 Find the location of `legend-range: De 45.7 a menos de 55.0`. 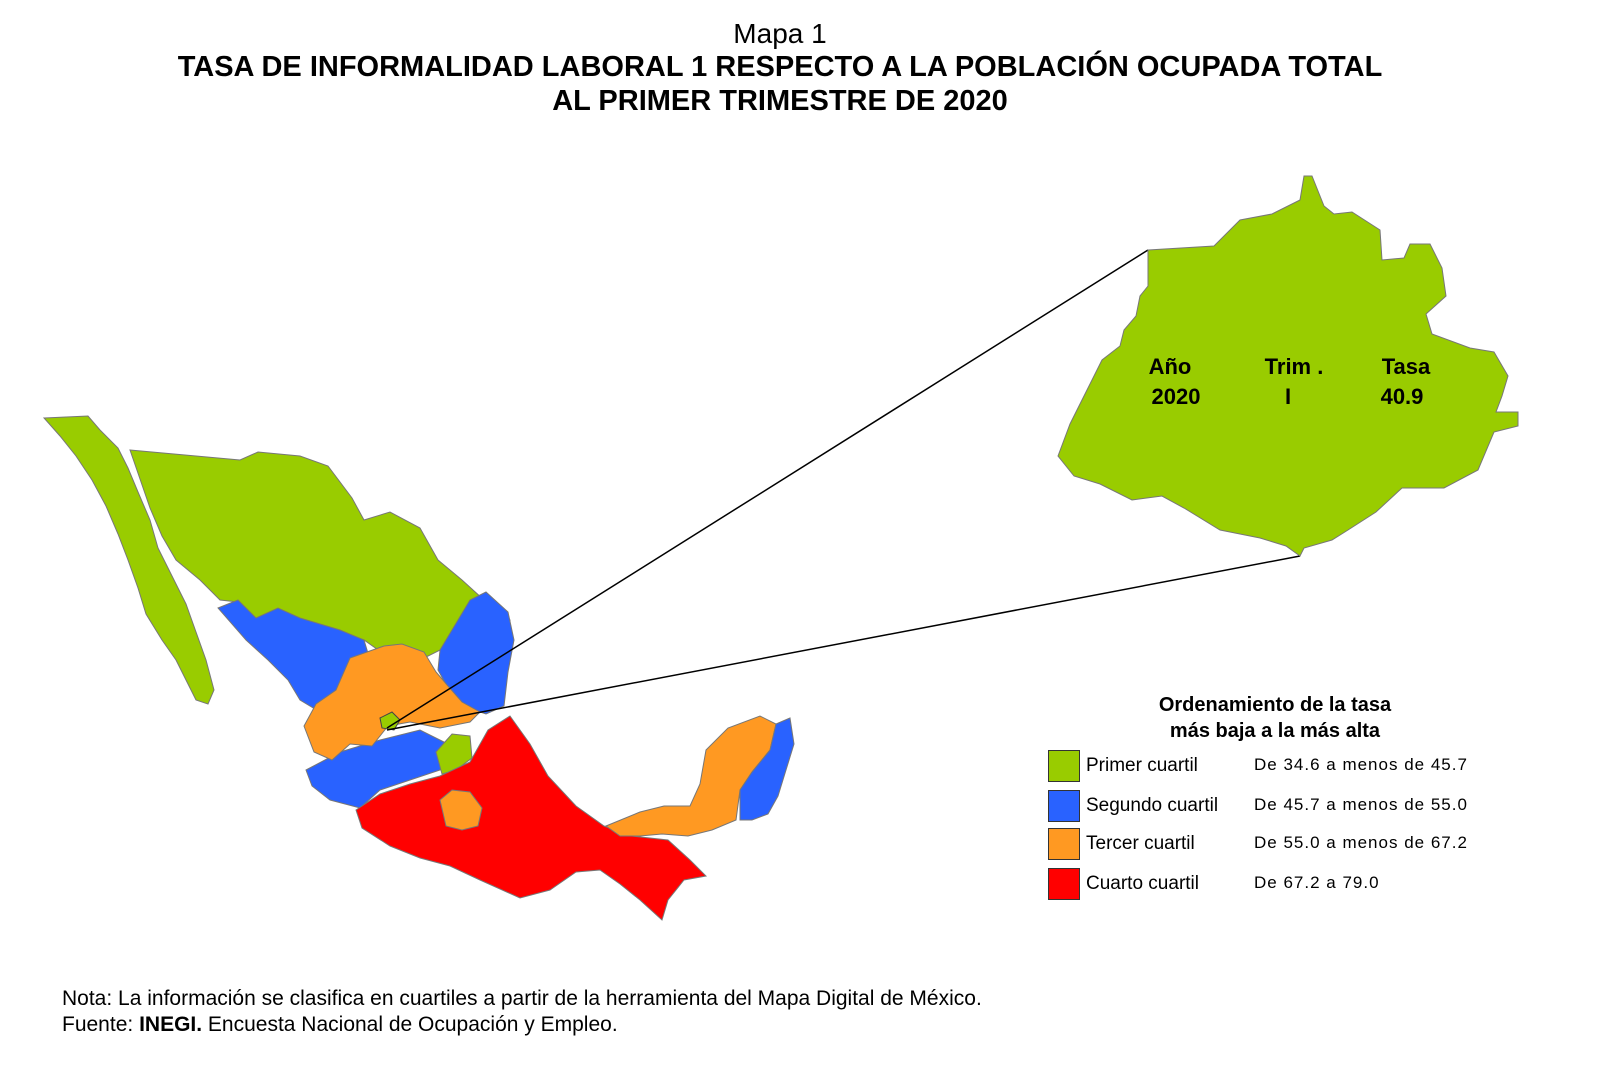

legend-range: De 45.7 a menos de 55.0 is located at coordinates (1361, 804).